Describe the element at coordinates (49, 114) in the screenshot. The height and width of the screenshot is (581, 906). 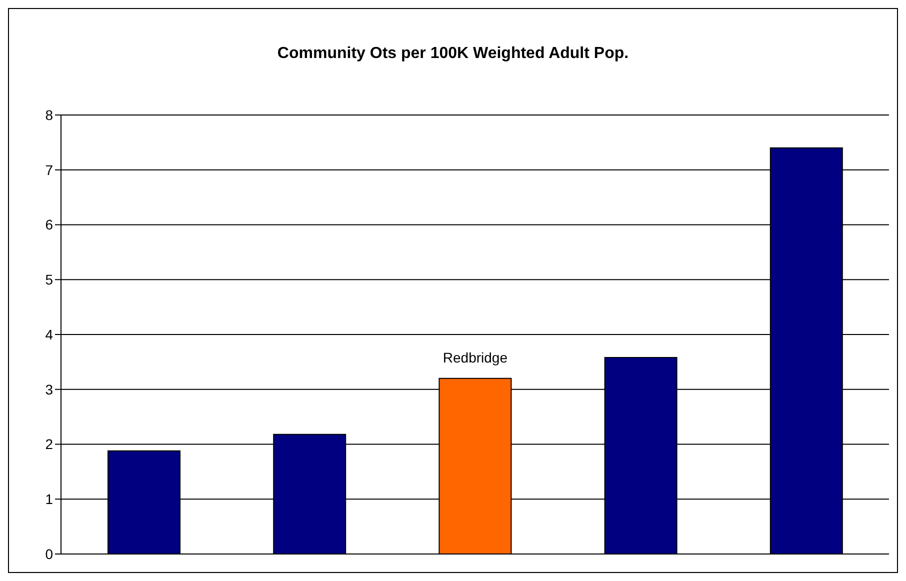
I see `y-tick-label: 8` at that location.